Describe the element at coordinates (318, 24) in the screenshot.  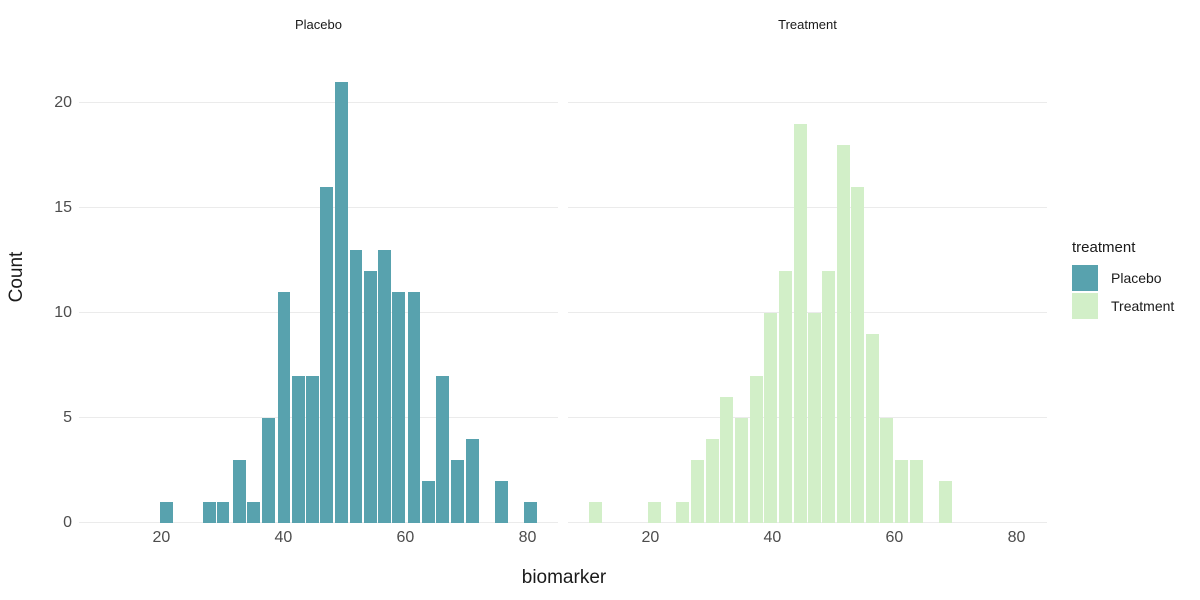
I see `facet-strip-title-placebo: Placebo` at that location.